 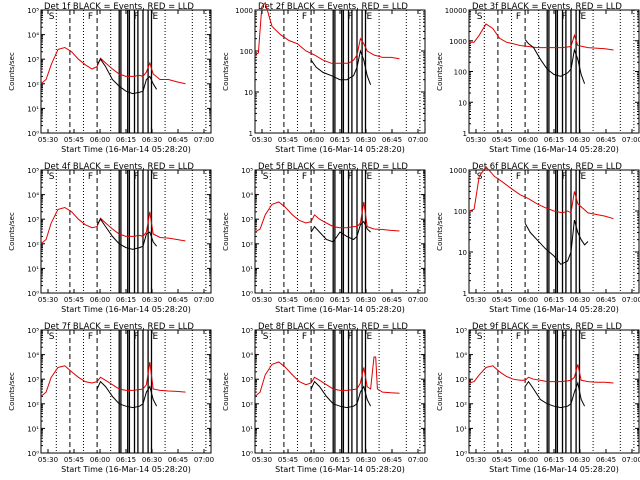 I want to click on chart-title: Det 3f BLACK = Events, RED = LLD, so click(x=547, y=7).